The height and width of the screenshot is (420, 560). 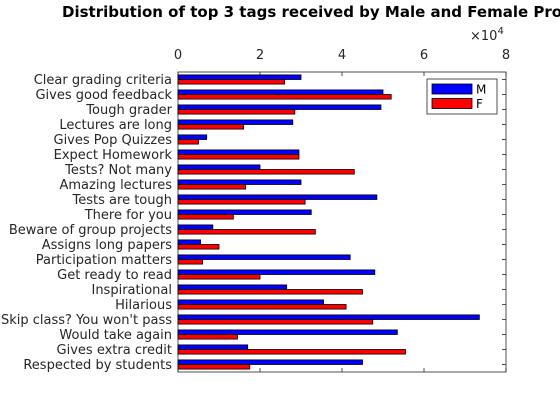 I want to click on category-label: Amazing lectures, so click(x=115, y=185).